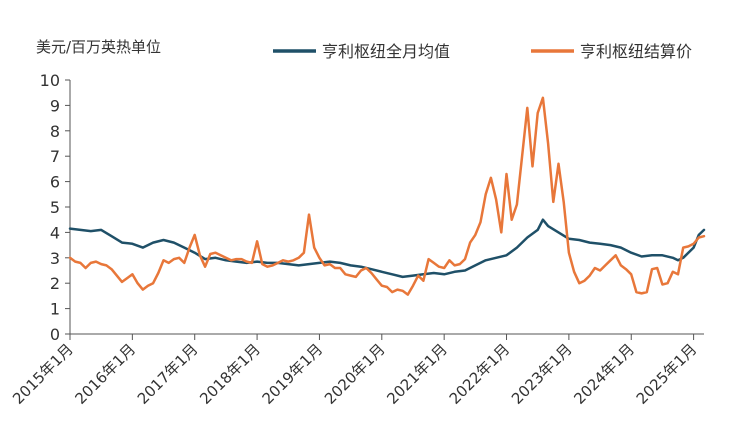 Image resolution: width=733 pixels, height=448 pixels. What do you see at coordinates (417, 374) in the screenshot?
I see `x-tick-label: 2021年1月` at bounding box center [417, 374].